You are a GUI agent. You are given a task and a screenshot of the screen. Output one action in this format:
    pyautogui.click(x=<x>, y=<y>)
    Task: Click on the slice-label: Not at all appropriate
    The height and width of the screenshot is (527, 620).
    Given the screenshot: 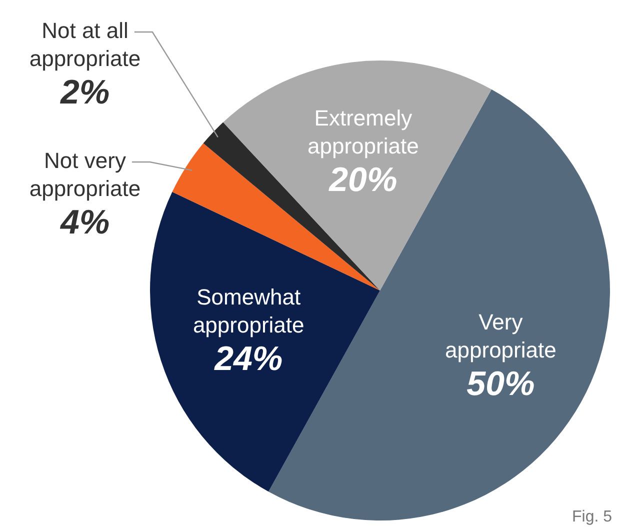 What is the action you would take?
    pyautogui.click(x=85, y=45)
    